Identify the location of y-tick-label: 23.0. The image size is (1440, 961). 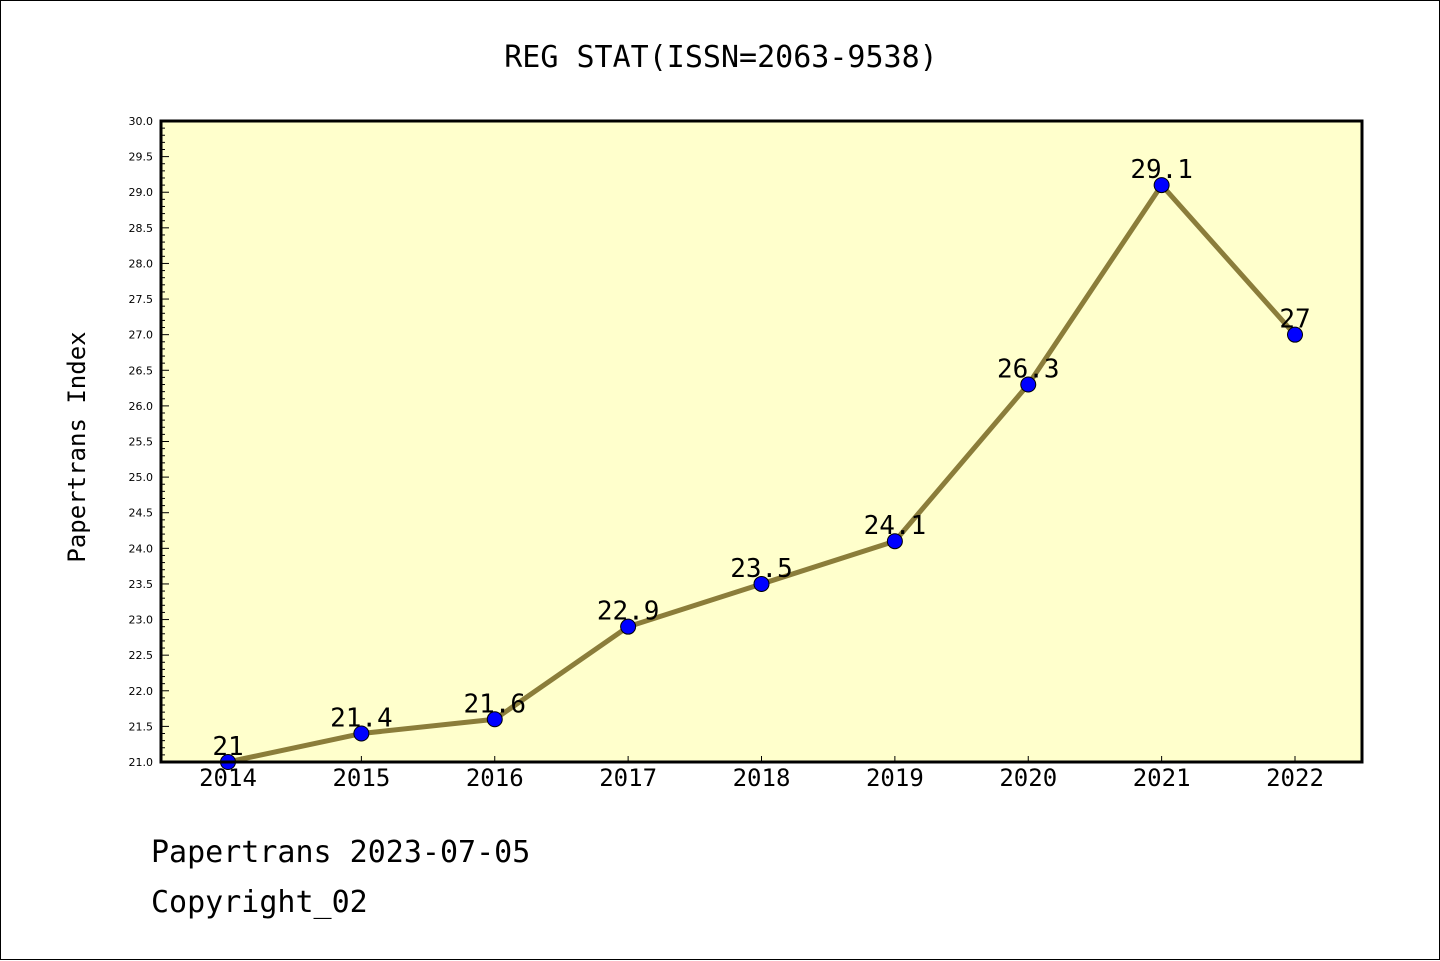
(141, 620).